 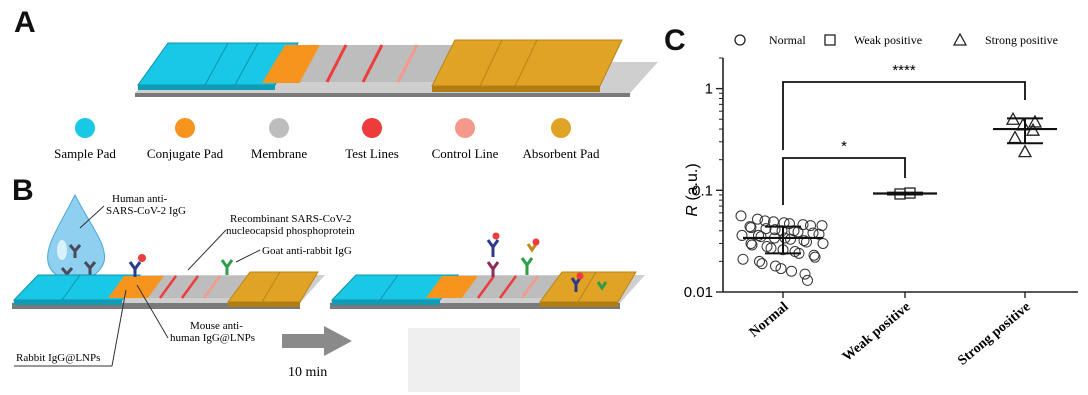 I want to click on x-tick-label-0: Normal, so click(x=769, y=320).